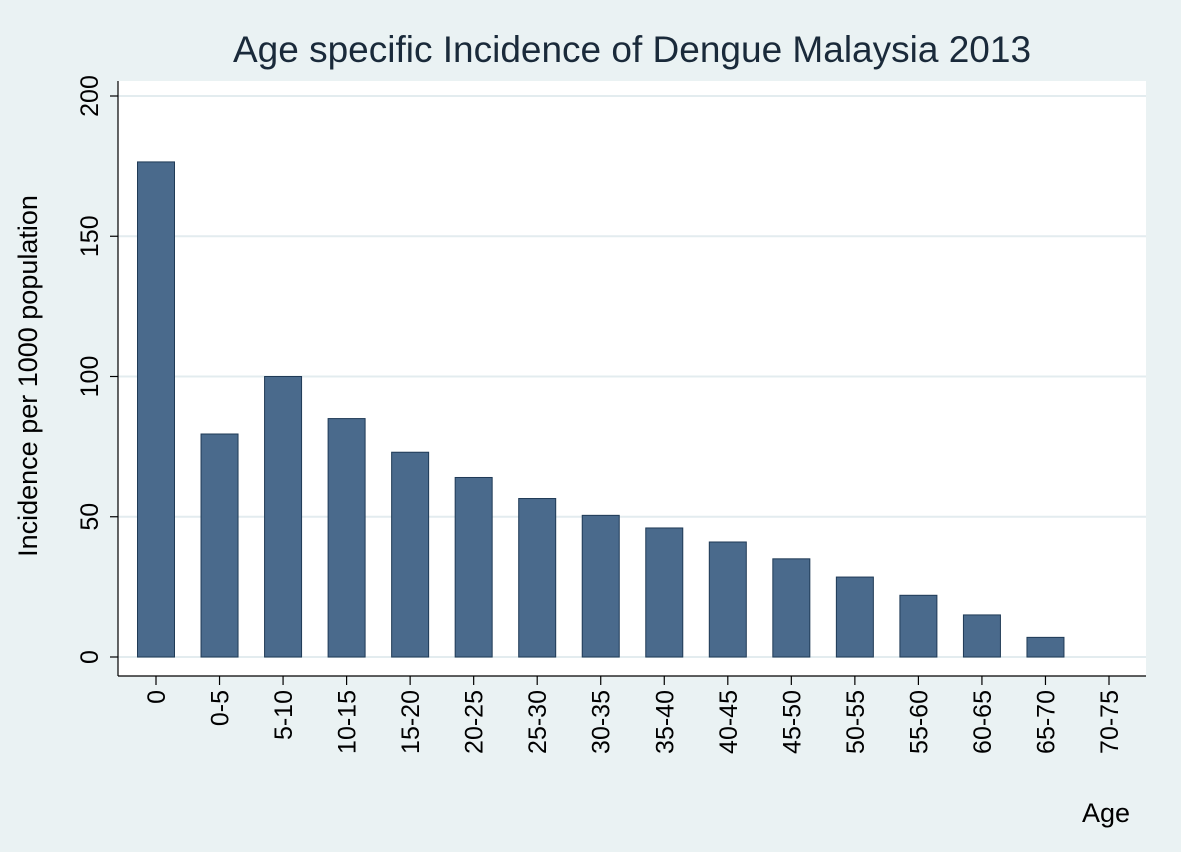 This screenshot has height=852, width=1181. What do you see at coordinates (1046, 722) in the screenshot?
I see `x-tick-label: 65-70` at bounding box center [1046, 722].